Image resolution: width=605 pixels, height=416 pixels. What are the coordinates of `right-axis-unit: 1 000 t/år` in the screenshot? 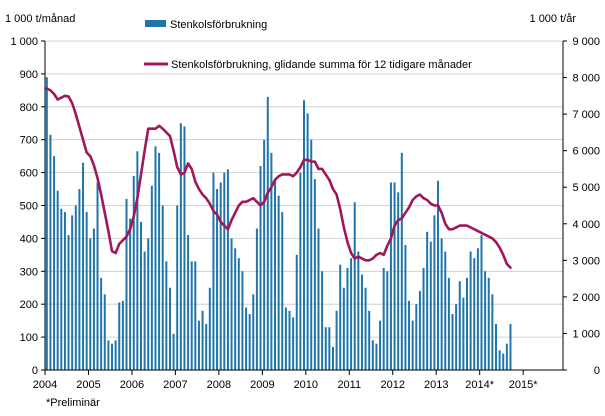 It's located at (553, 19).